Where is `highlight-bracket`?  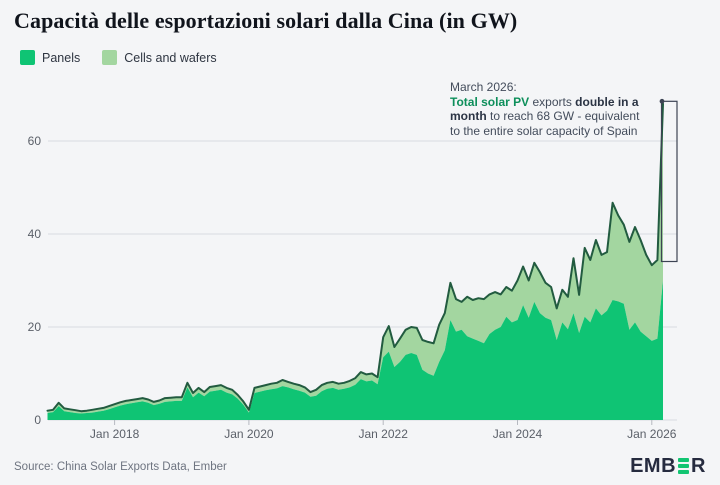 highlight-bracket is located at coordinates (669, 181).